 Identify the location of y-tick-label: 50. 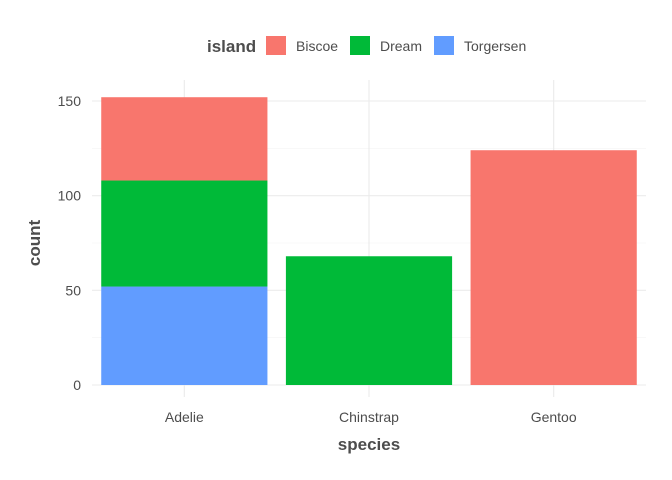
(73, 290).